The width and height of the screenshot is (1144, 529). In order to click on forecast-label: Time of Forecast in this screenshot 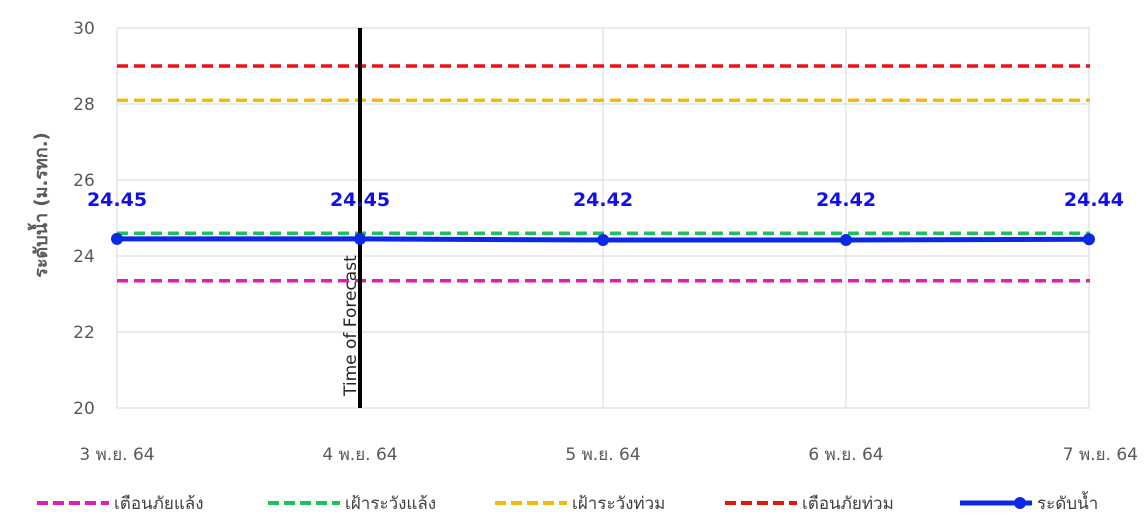, I will do `click(351, 326)`.